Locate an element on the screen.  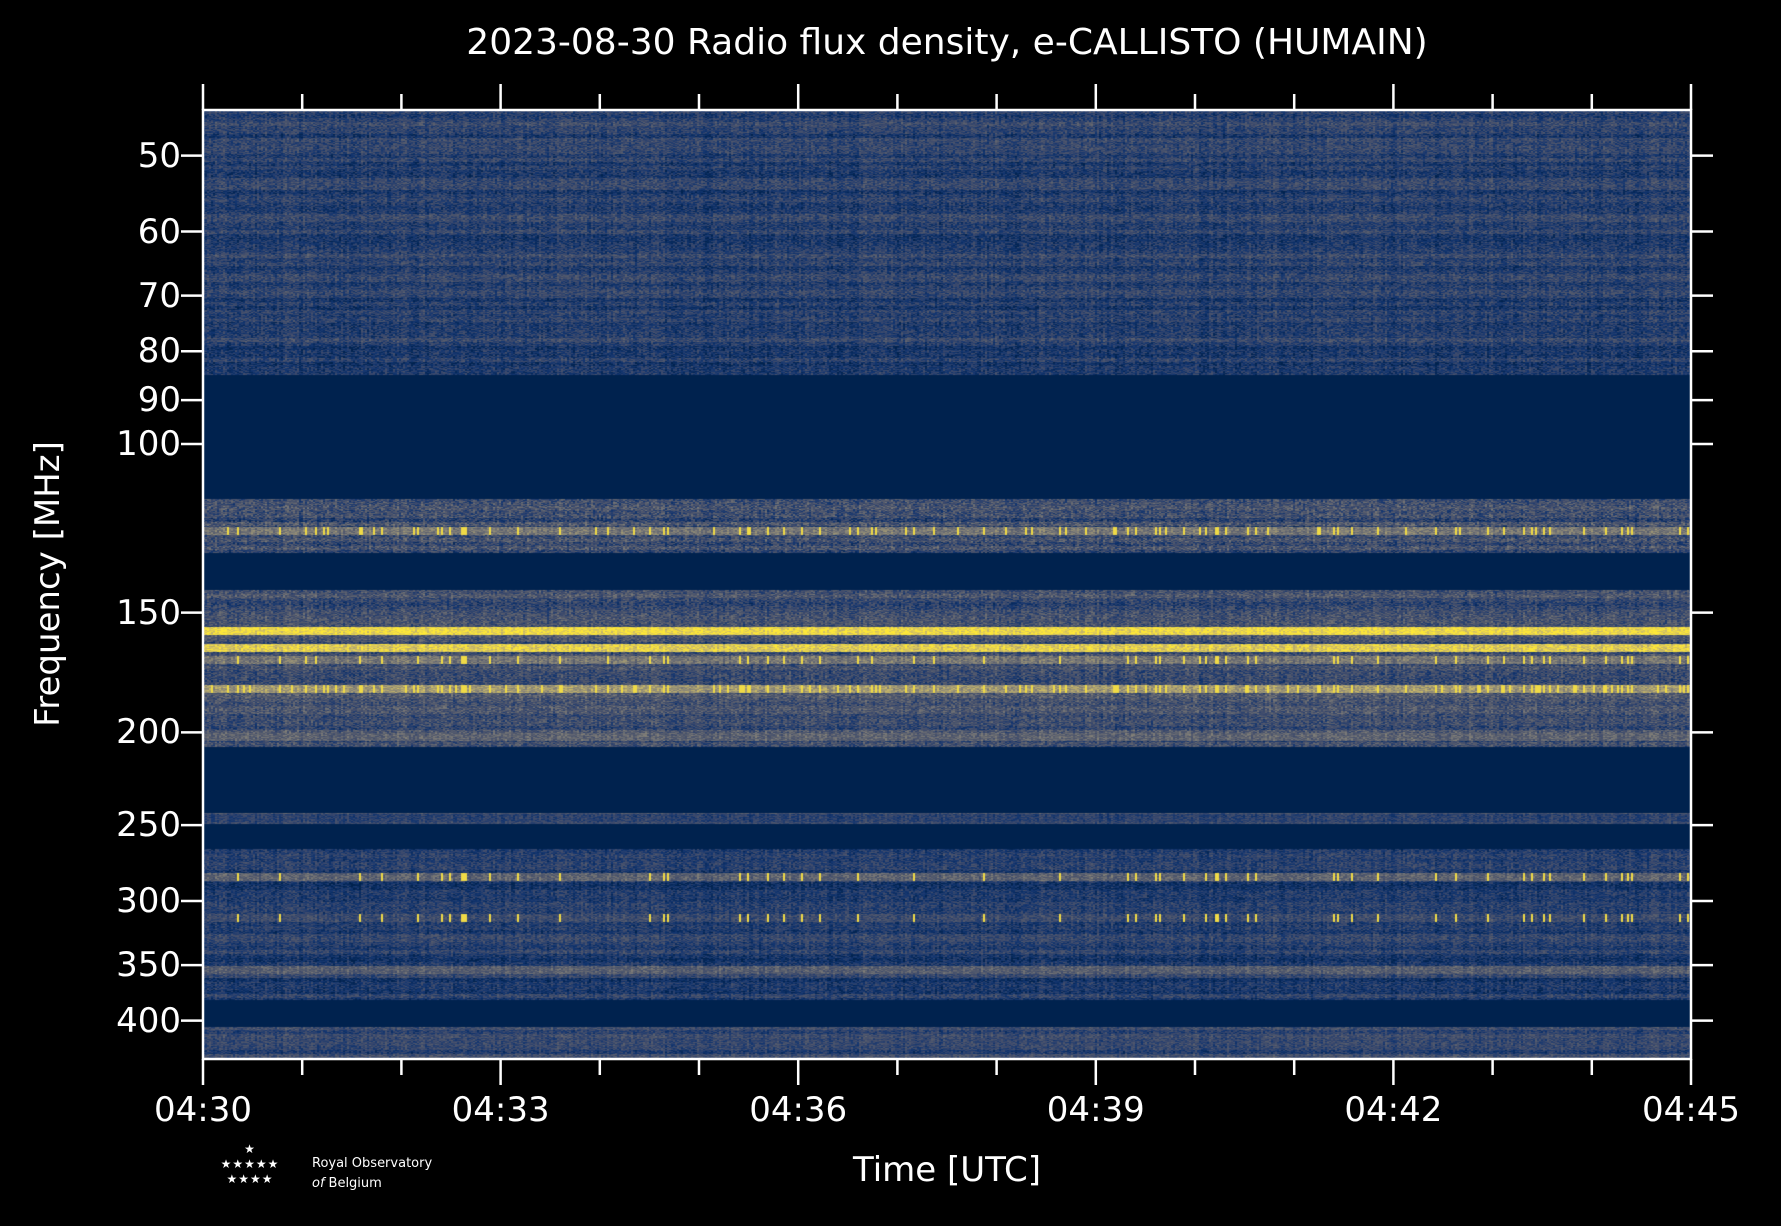
y-axis-label: Frequency [MHz] is located at coordinates (48, 584).